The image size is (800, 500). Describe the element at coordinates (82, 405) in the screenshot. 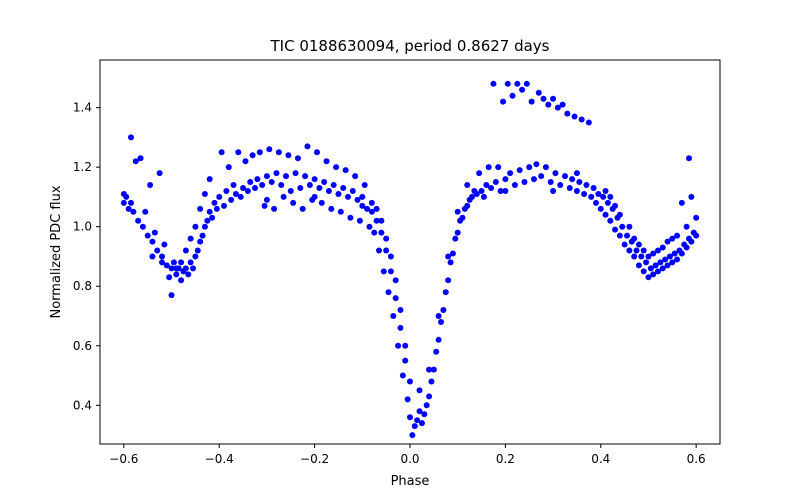

I see `y-tick-label: 0.4` at that location.